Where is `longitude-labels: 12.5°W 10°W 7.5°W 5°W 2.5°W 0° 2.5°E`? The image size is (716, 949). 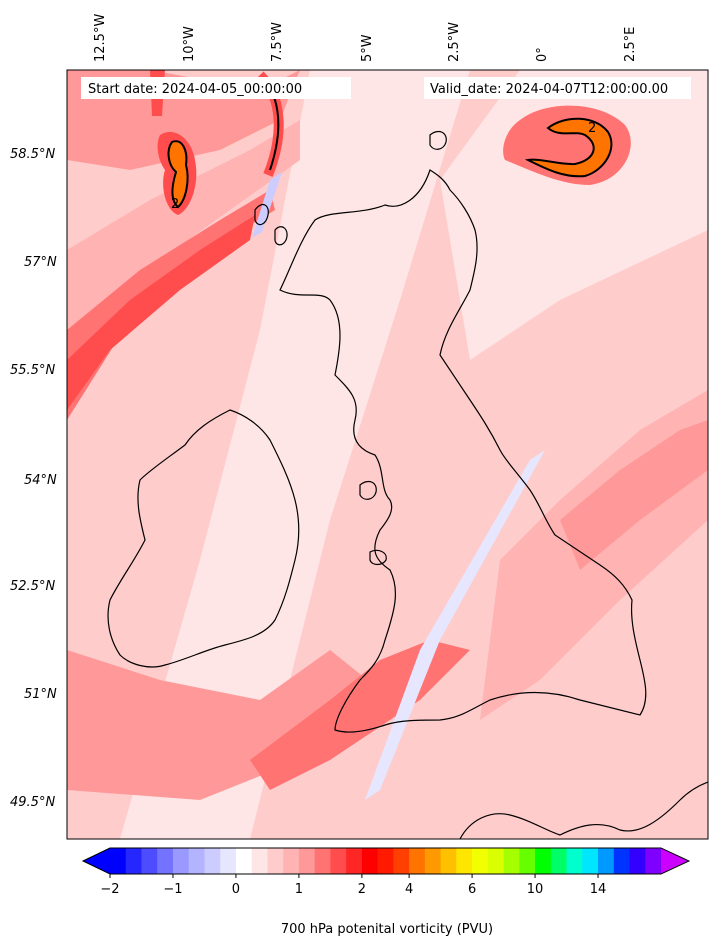 longitude-labels: 12.5°W 10°W 7.5°W 5°W 2.5°W 0° 2.5°E is located at coordinates (365, 38).